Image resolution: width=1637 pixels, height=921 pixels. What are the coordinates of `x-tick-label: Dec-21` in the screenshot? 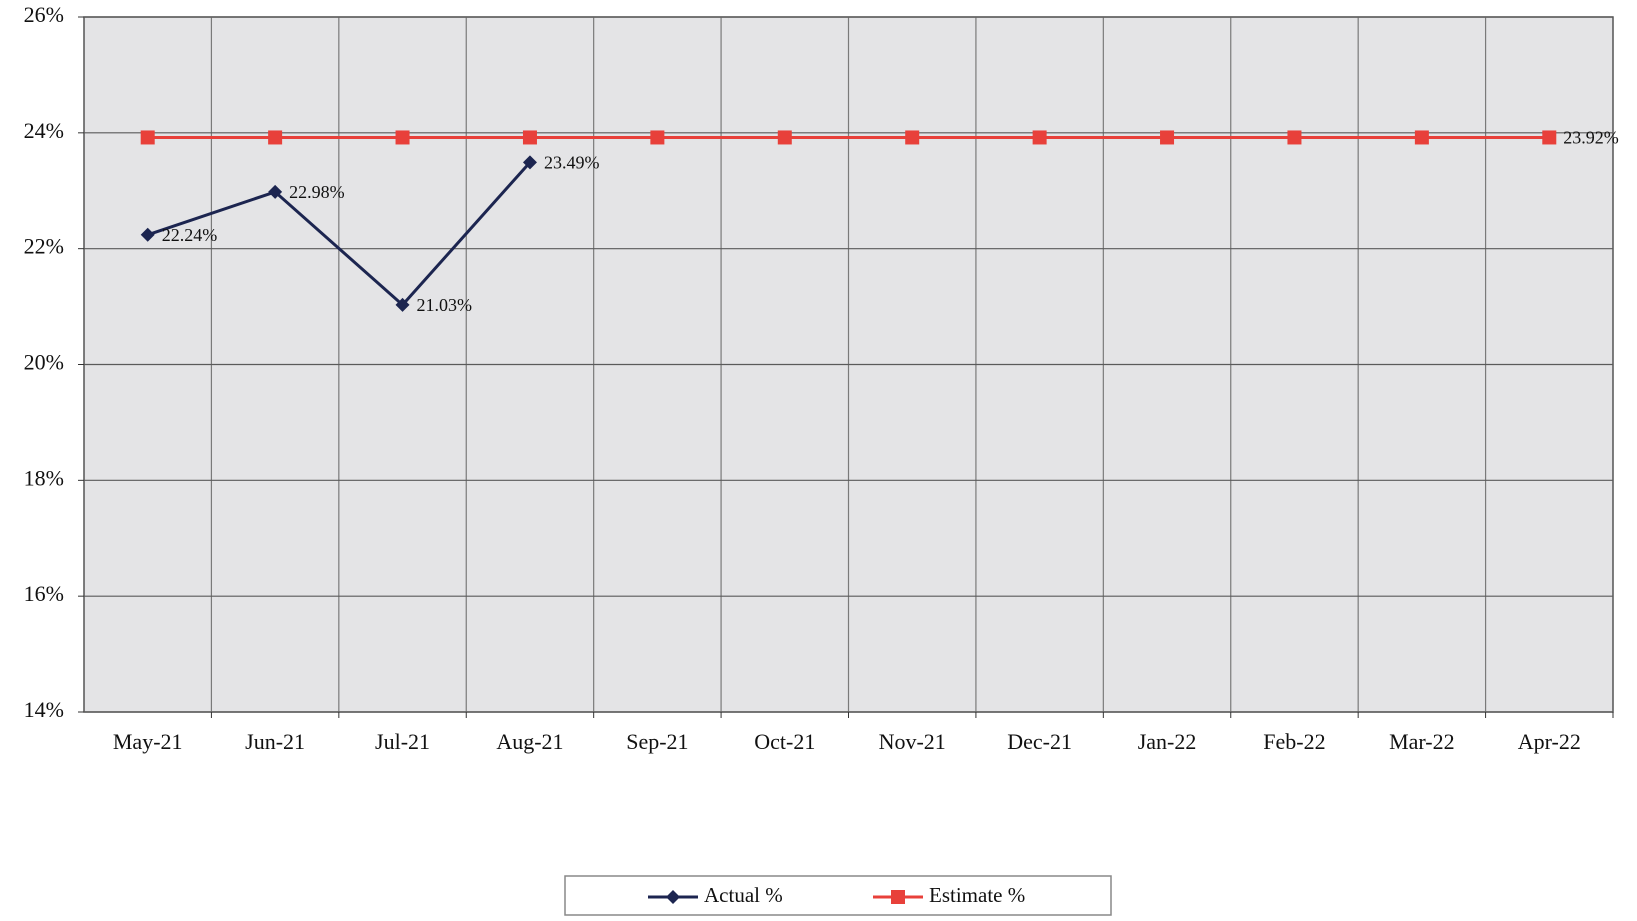 It's located at (1039, 741).